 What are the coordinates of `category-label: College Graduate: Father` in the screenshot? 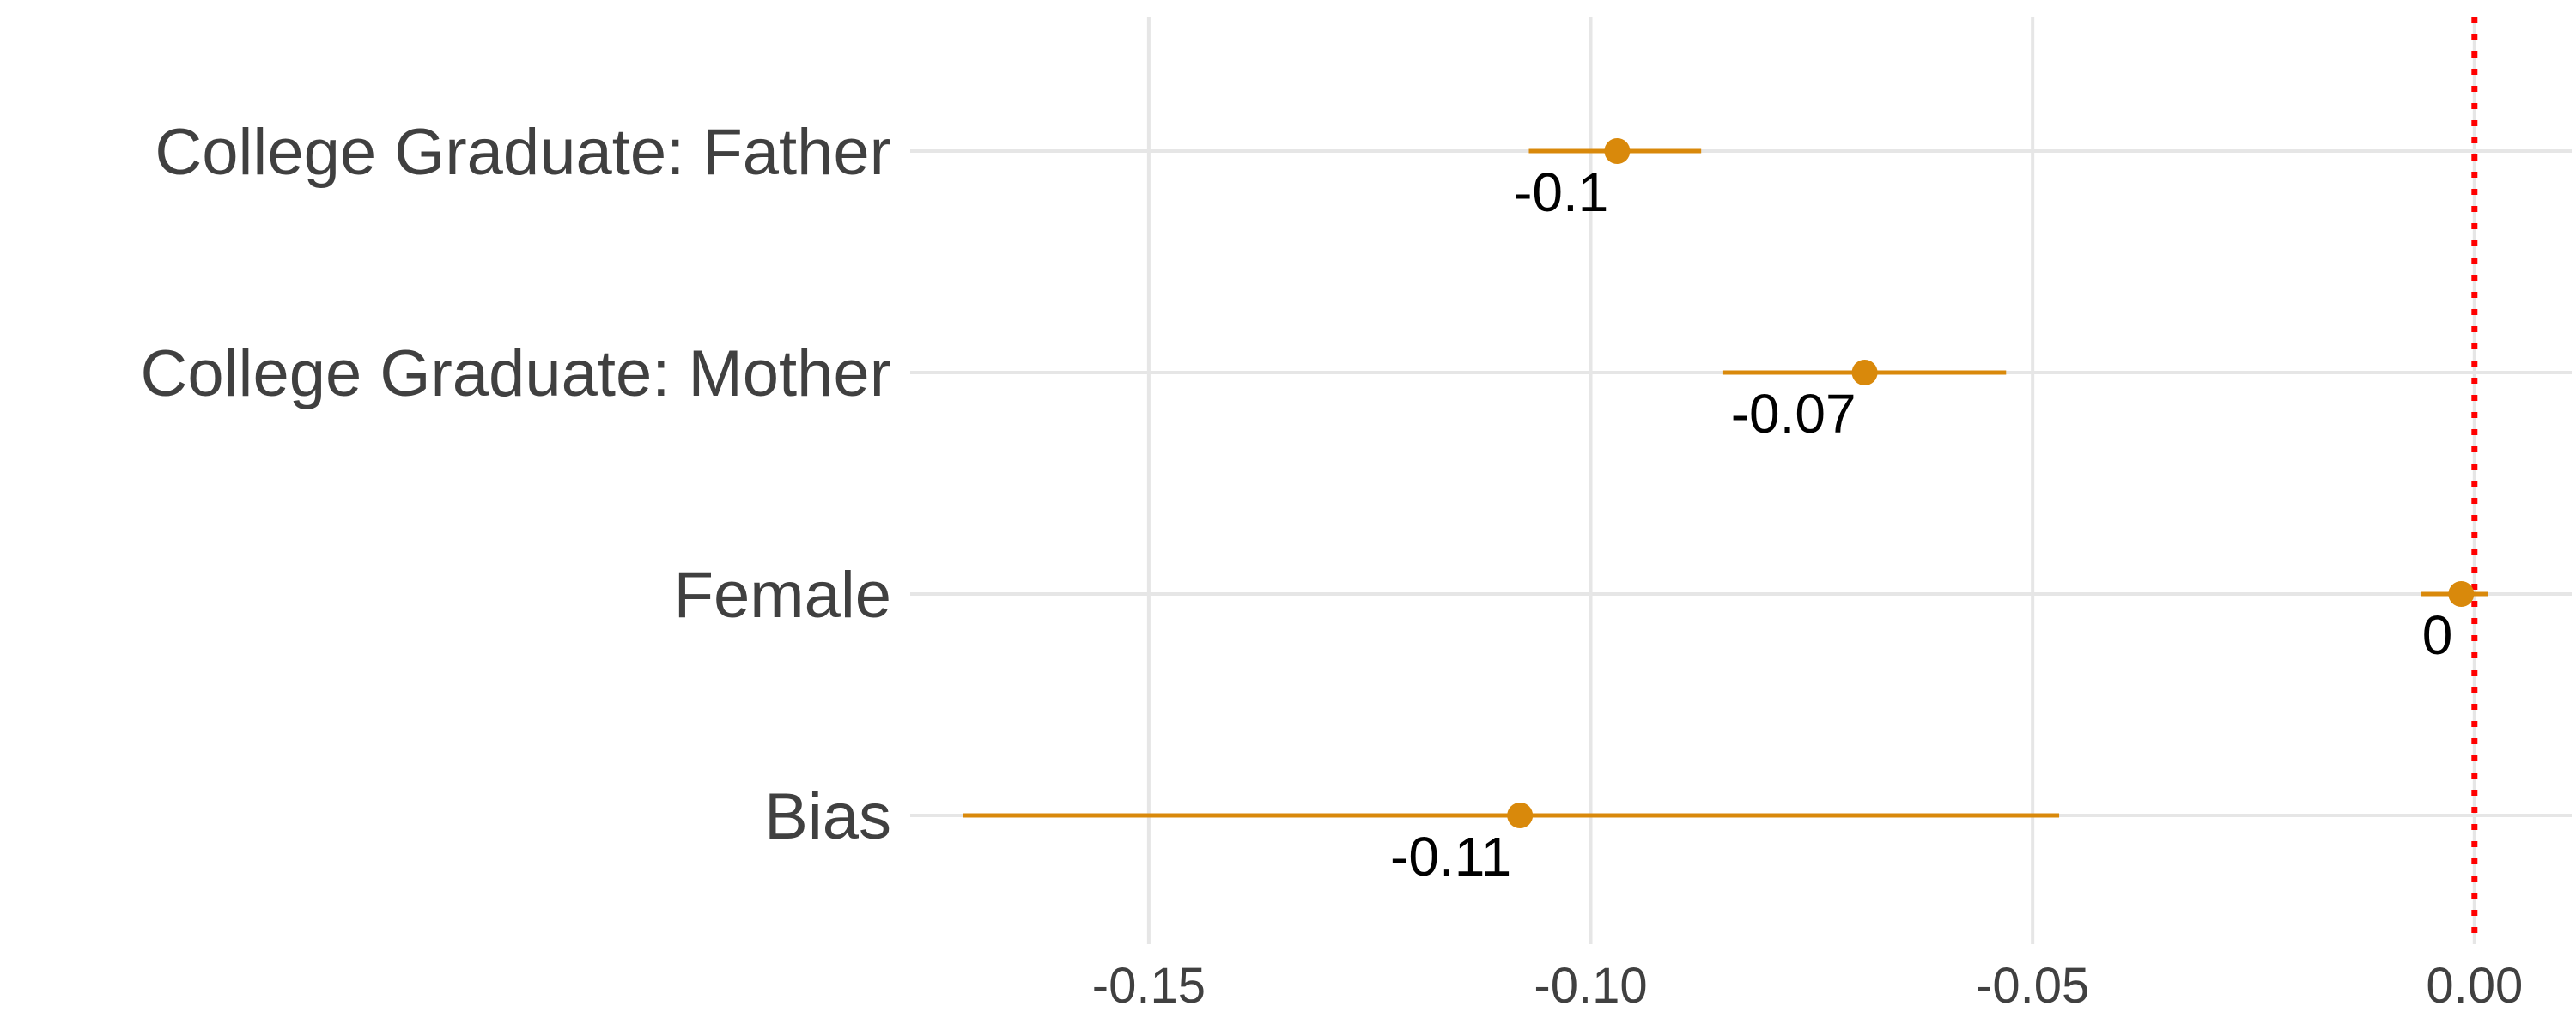 It's located at (523, 152).